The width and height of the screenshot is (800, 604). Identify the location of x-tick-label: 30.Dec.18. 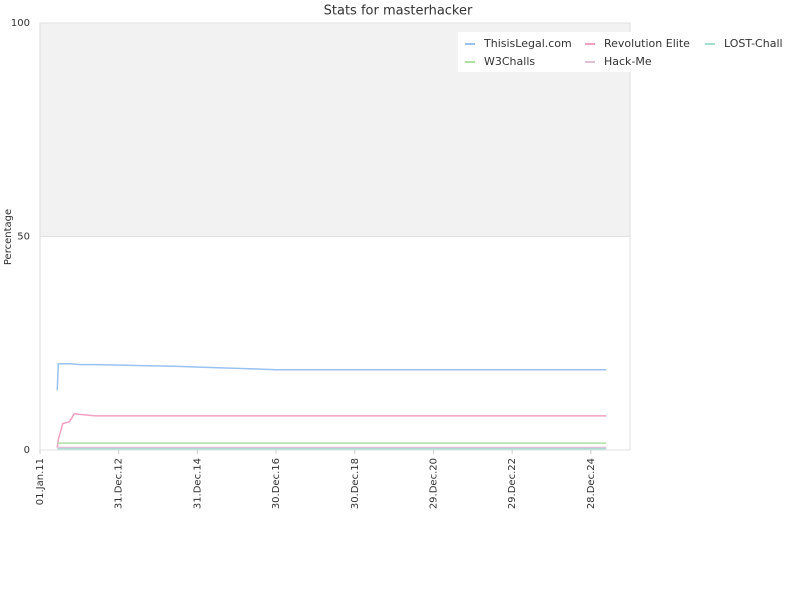
(355, 483).